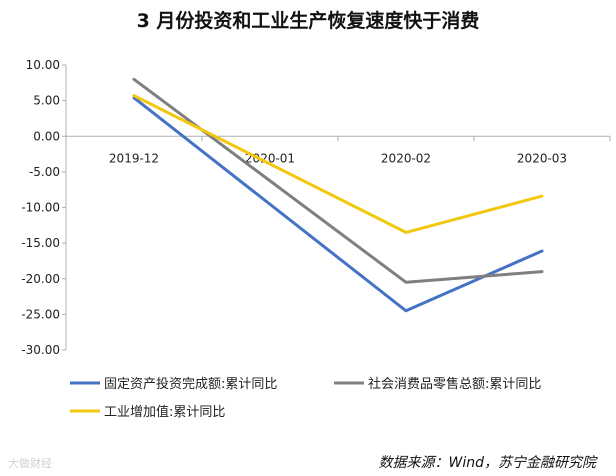 The image size is (616, 476). Describe the element at coordinates (40, 279) in the screenshot. I see `y-tick-label: -20.00` at that location.